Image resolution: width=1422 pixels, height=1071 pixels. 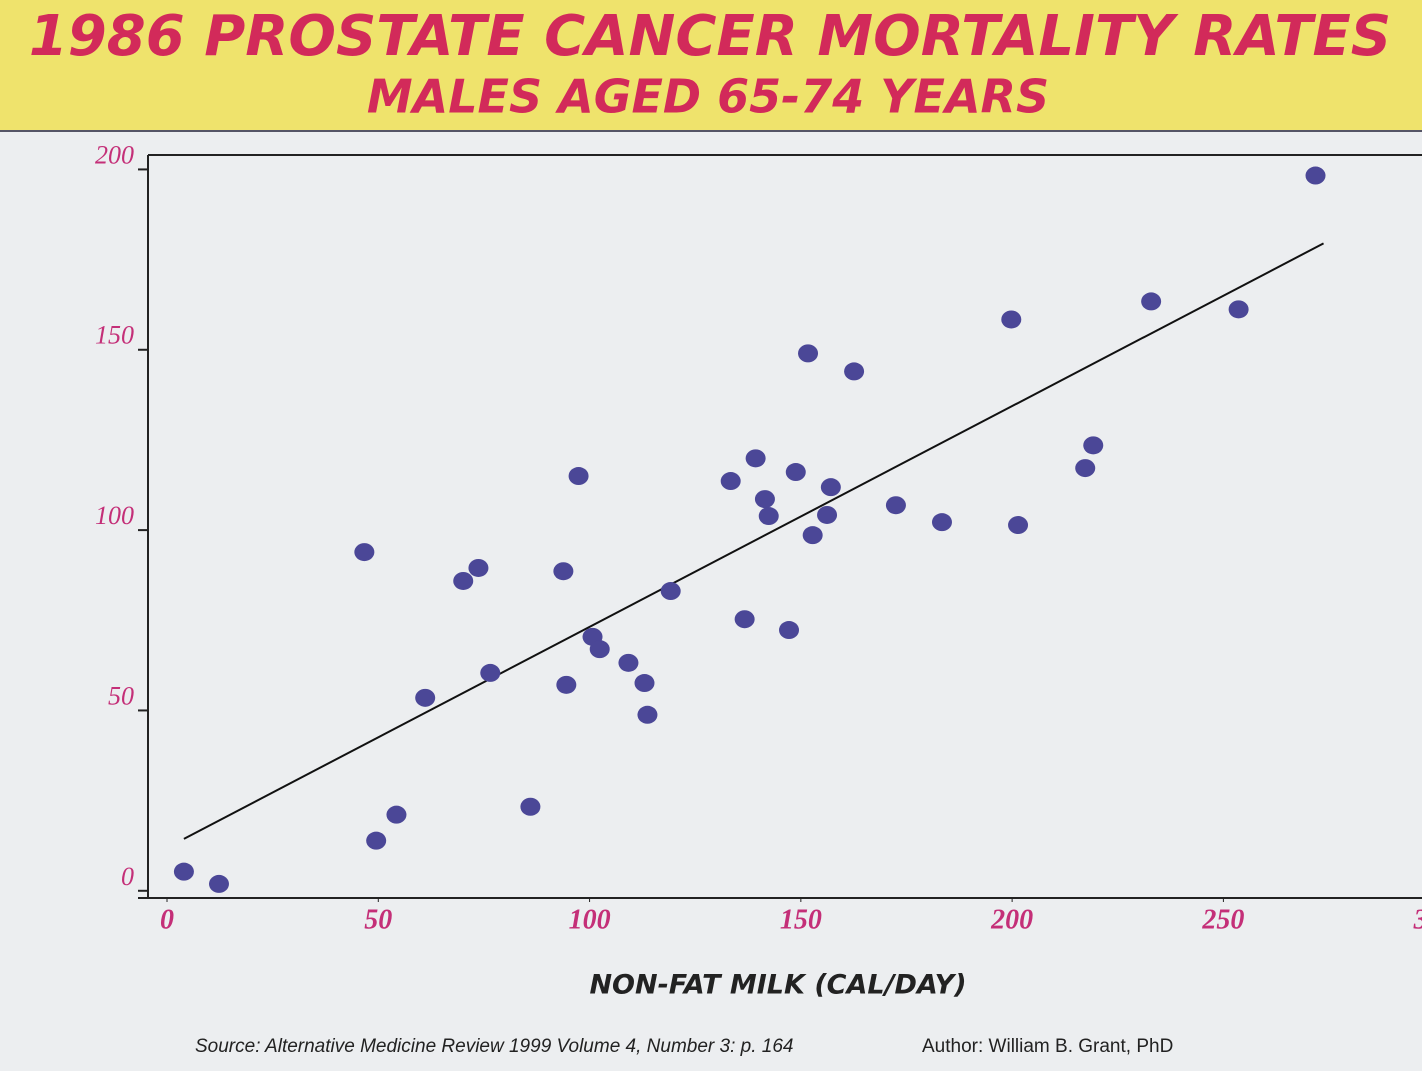 What do you see at coordinates (121, 695) in the screenshot?
I see `y-tick-label: 50` at bounding box center [121, 695].